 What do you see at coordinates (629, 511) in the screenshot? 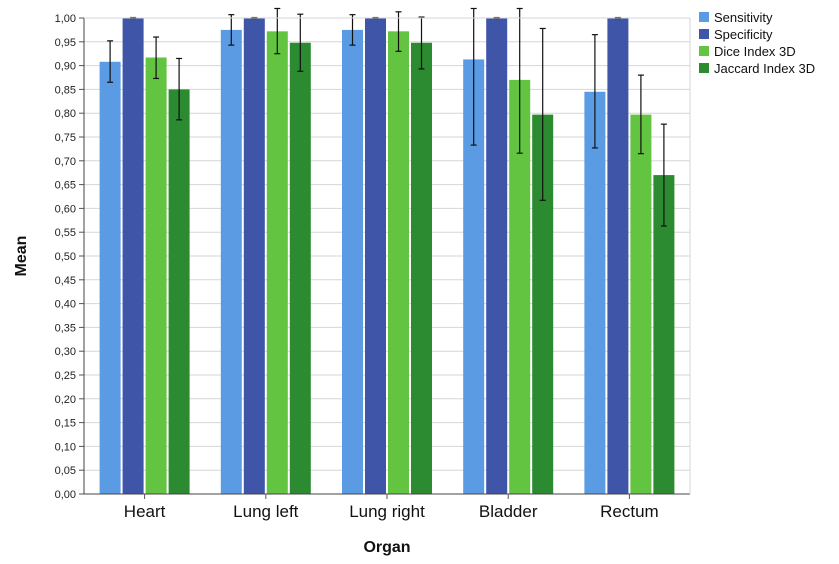
I see `x-category-label: Rectum` at bounding box center [629, 511].